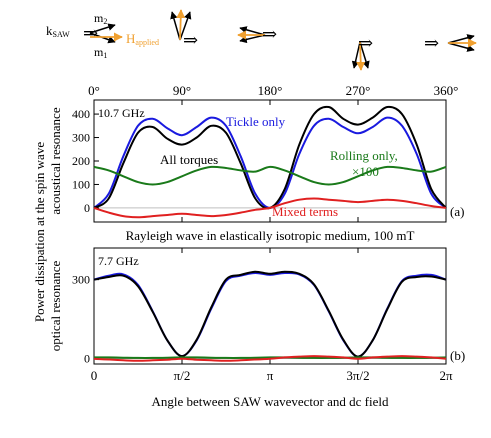  What do you see at coordinates (58, 31) in the screenshot?
I see `k-label: kSAW` at bounding box center [58, 31].